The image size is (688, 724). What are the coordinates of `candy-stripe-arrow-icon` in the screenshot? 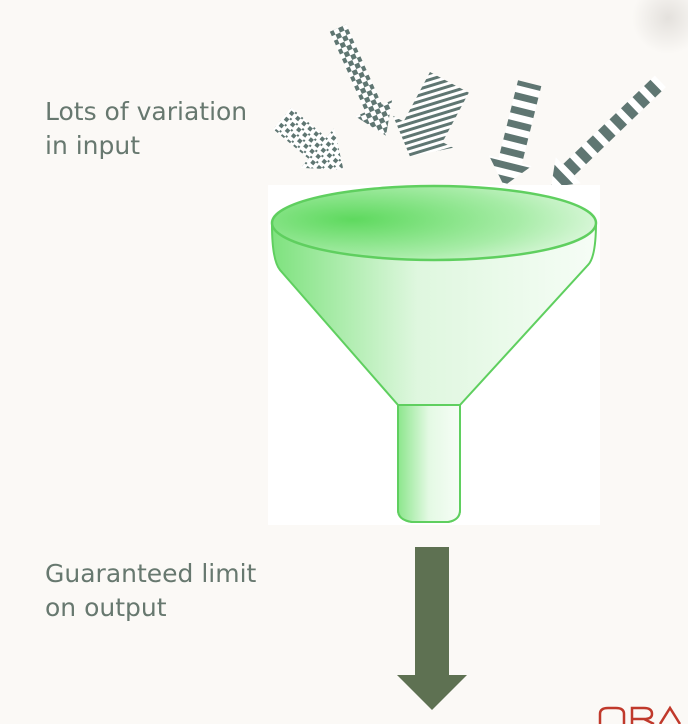 It's located at (608, 131).